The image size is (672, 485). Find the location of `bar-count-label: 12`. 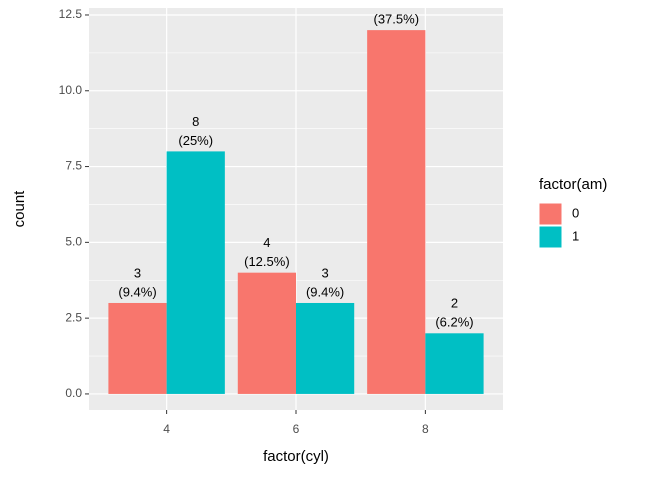

bar-count-label: 12 is located at coordinates (396, 4).